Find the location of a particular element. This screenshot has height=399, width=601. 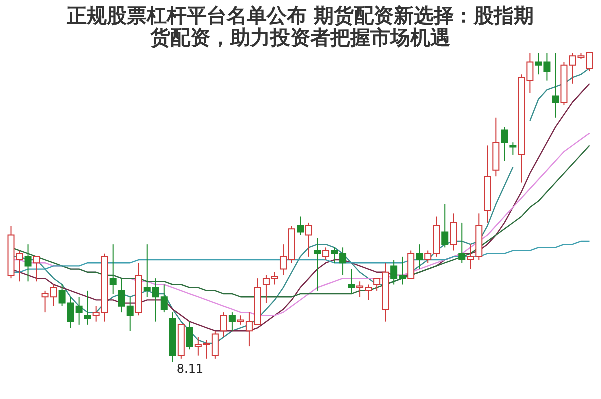

annotation: 8.11 is located at coordinates (190, 369).